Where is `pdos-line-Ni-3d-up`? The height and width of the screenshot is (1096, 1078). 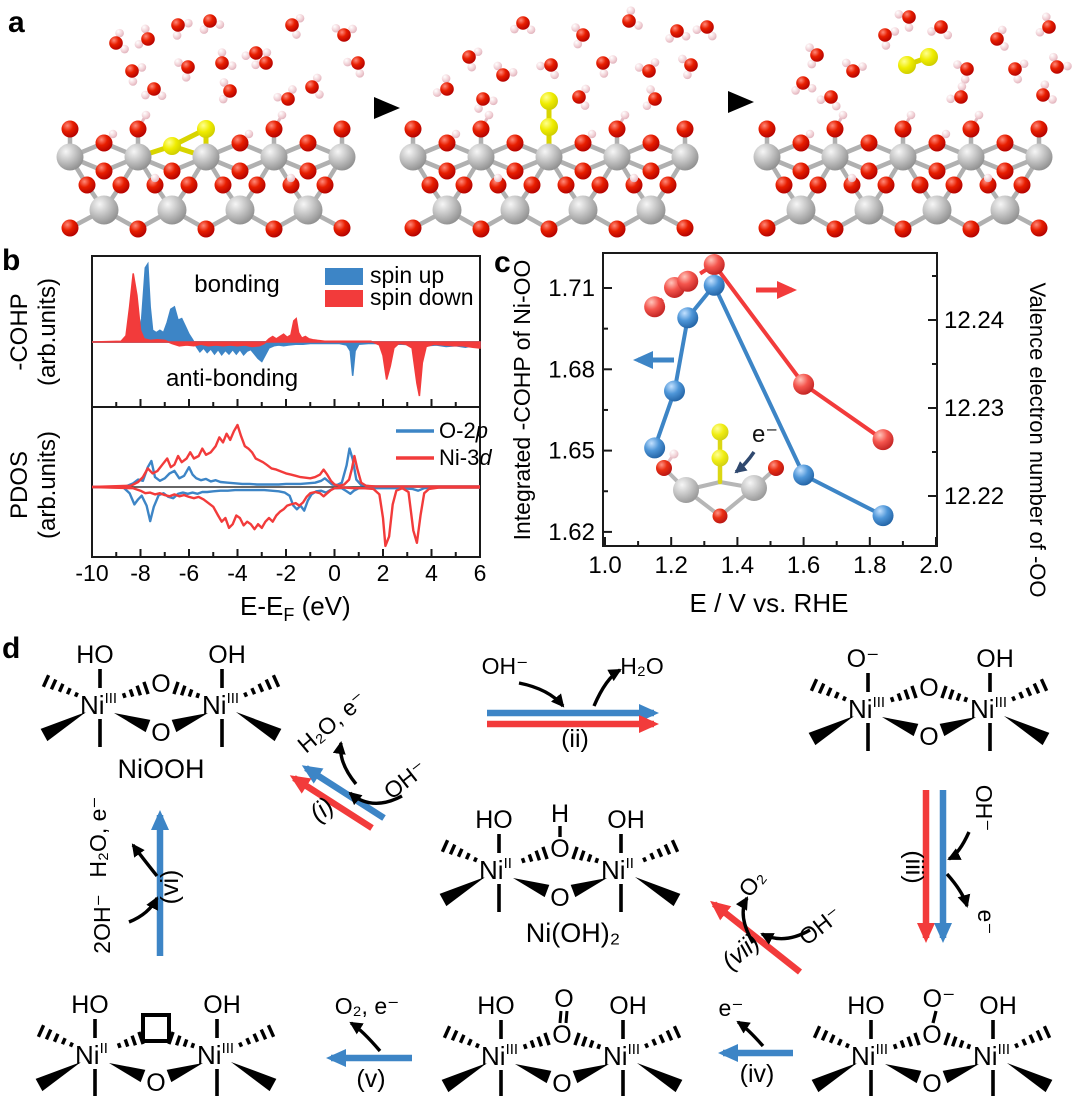
pdos-line-Ni-3d-up is located at coordinates (285, 456).